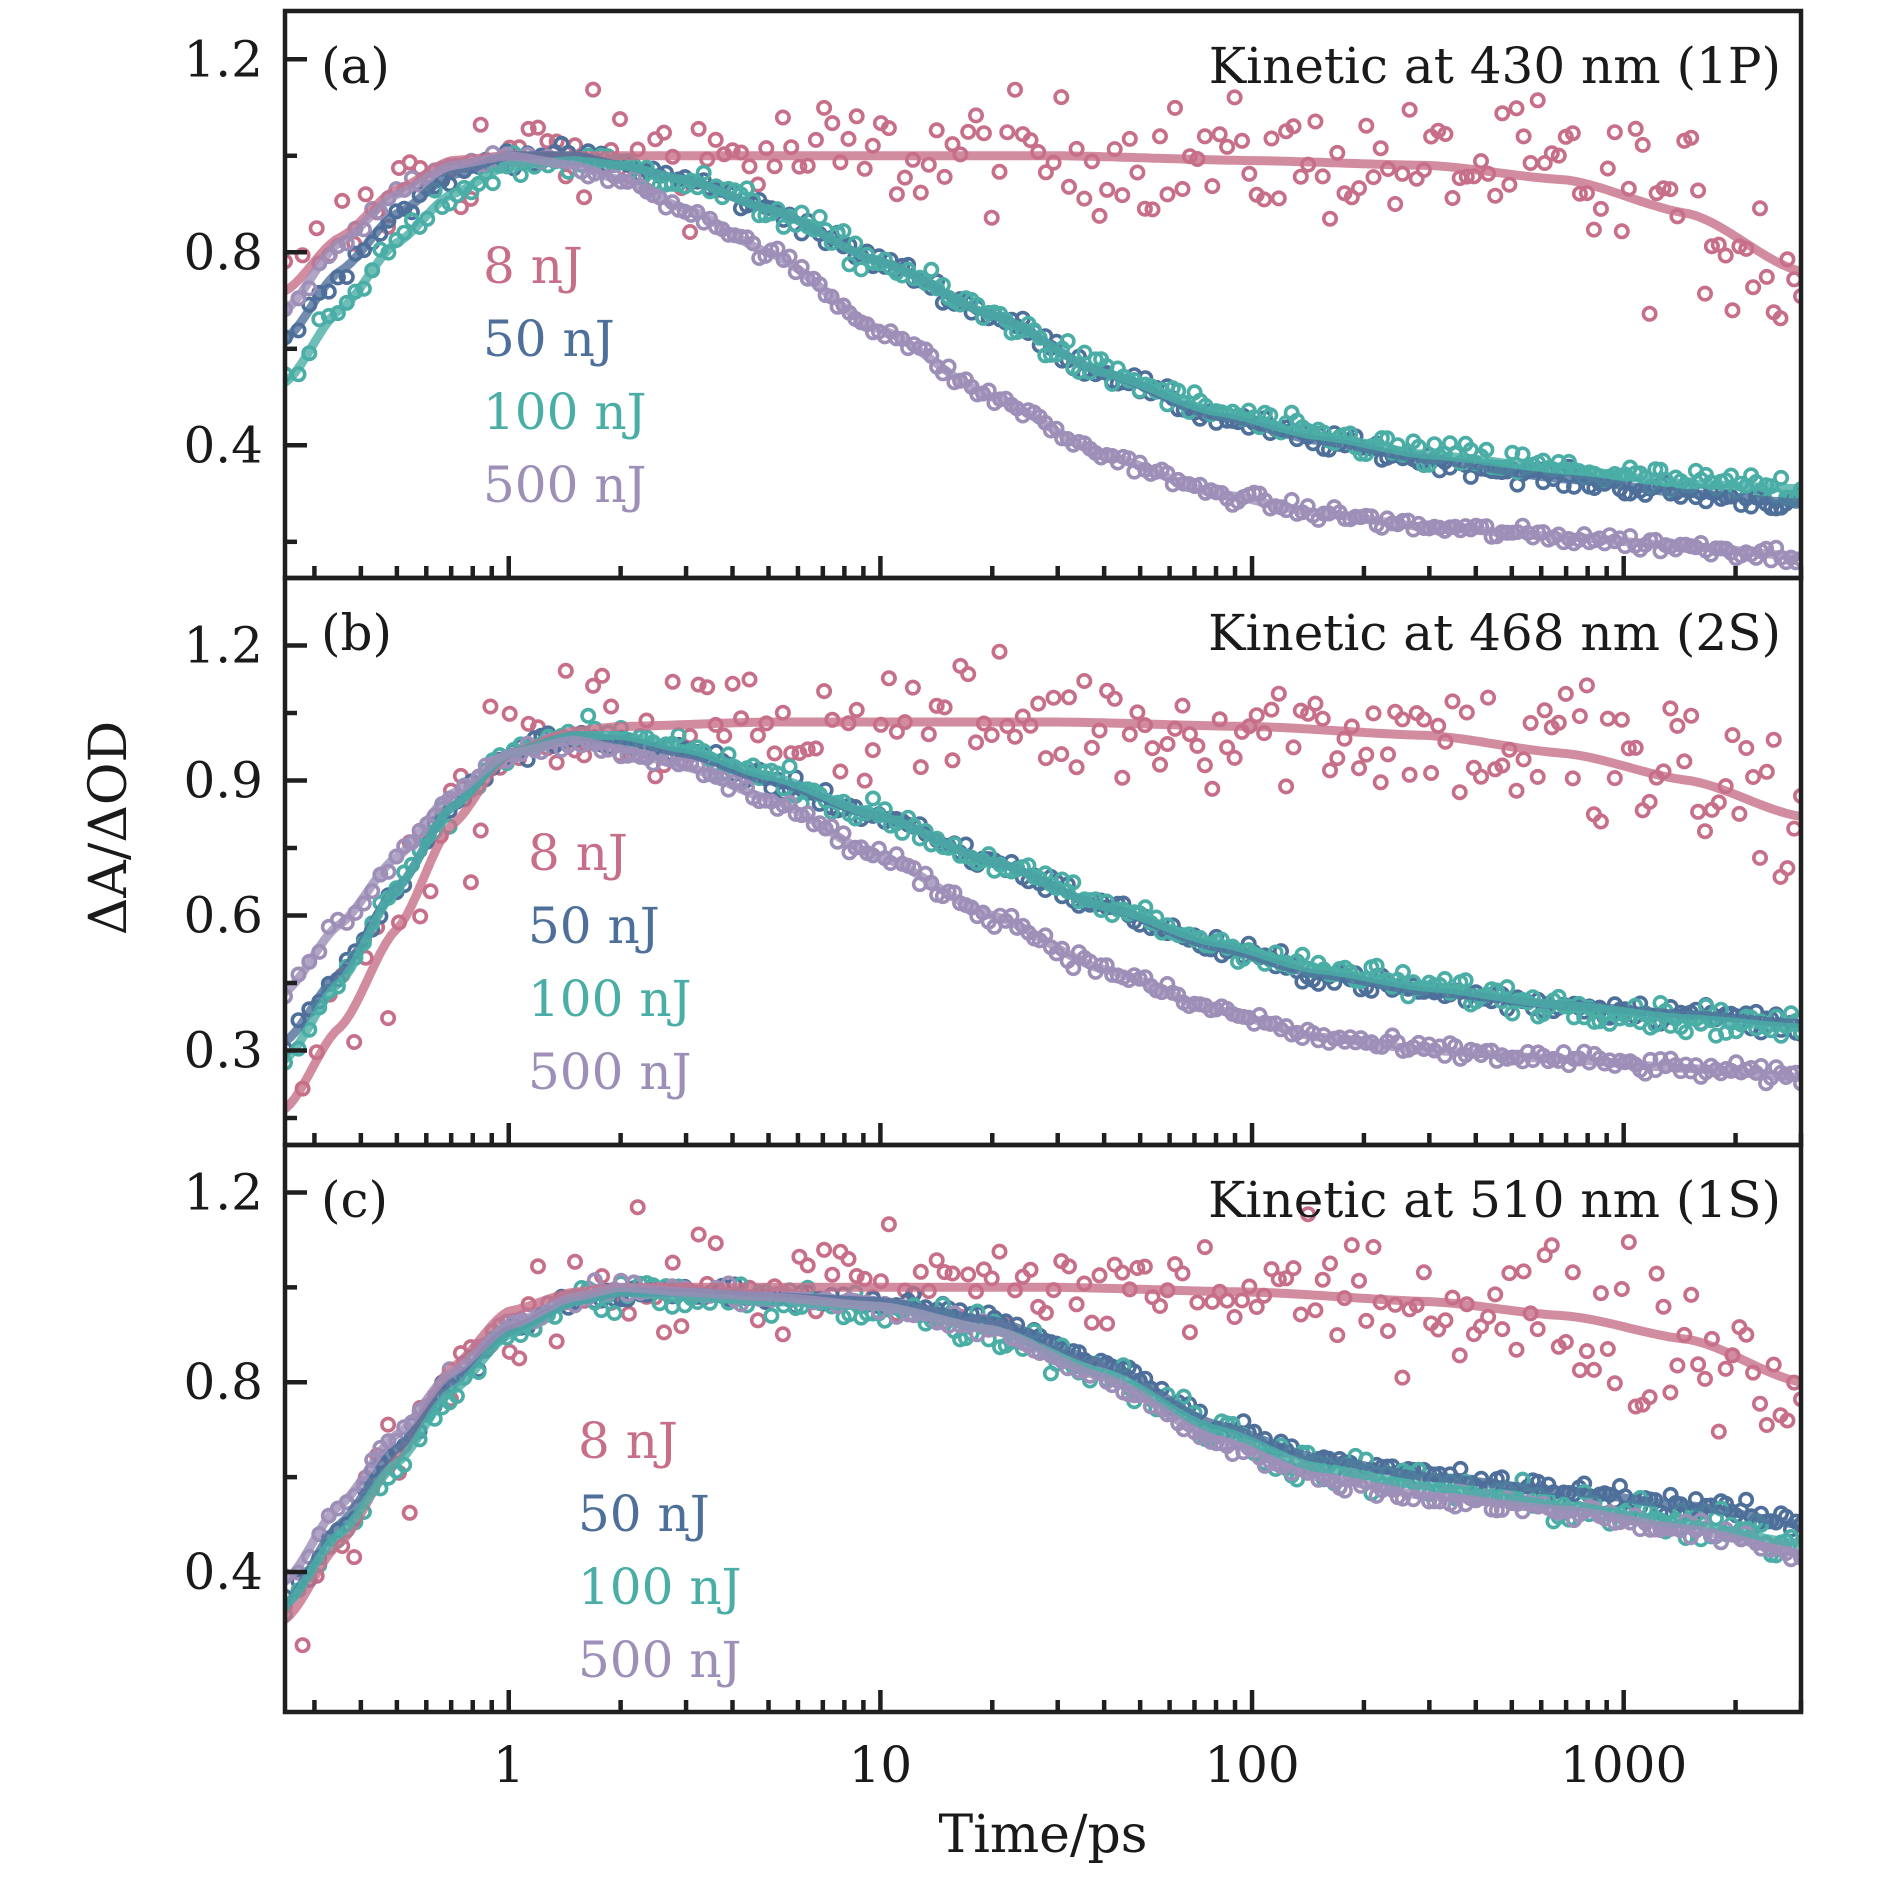  What do you see at coordinates (578, 853) in the screenshot?
I see `legend-entry: 8 nJ` at bounding box center [578, 853].